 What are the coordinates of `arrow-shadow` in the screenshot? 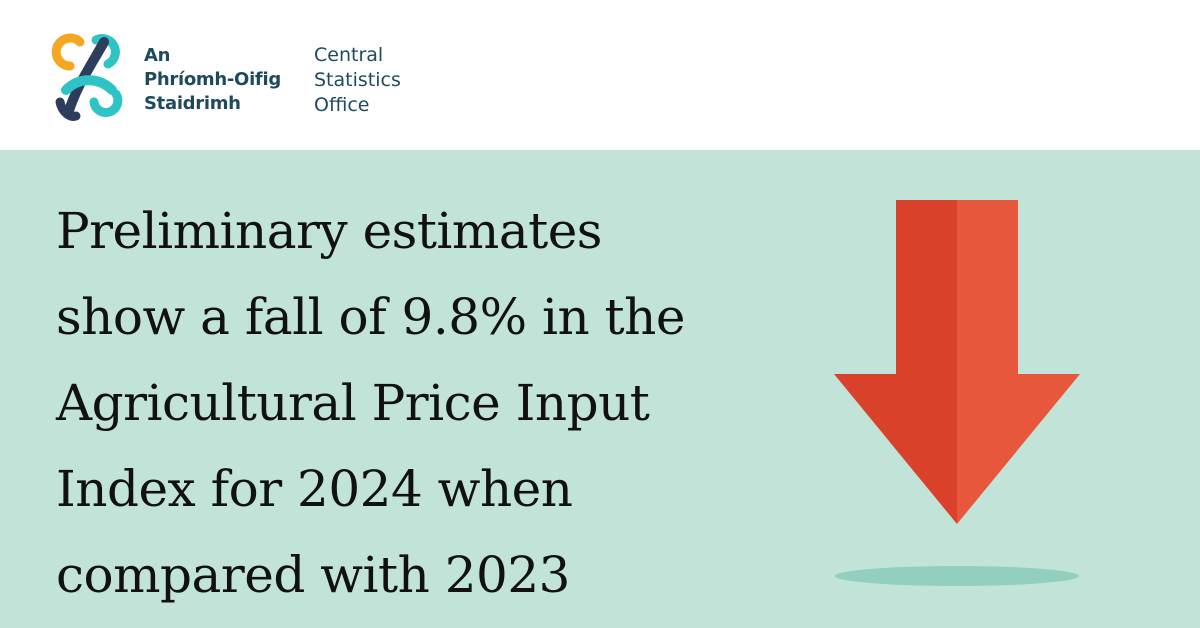 It's located at (957, 576).